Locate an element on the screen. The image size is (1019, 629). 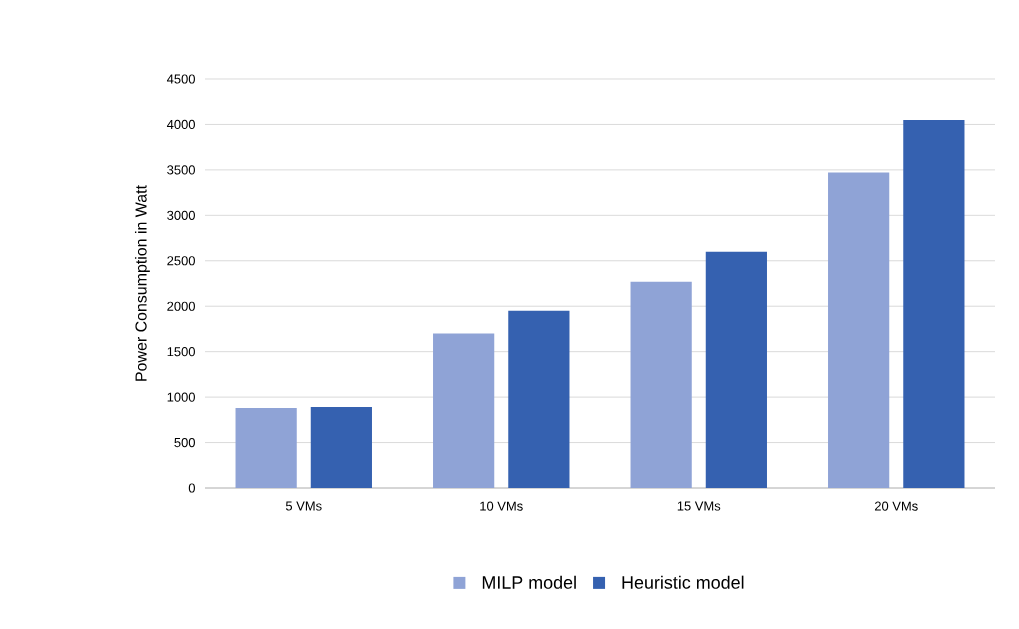
y-tick-label: 2500 is located at coordinates (181, 261).